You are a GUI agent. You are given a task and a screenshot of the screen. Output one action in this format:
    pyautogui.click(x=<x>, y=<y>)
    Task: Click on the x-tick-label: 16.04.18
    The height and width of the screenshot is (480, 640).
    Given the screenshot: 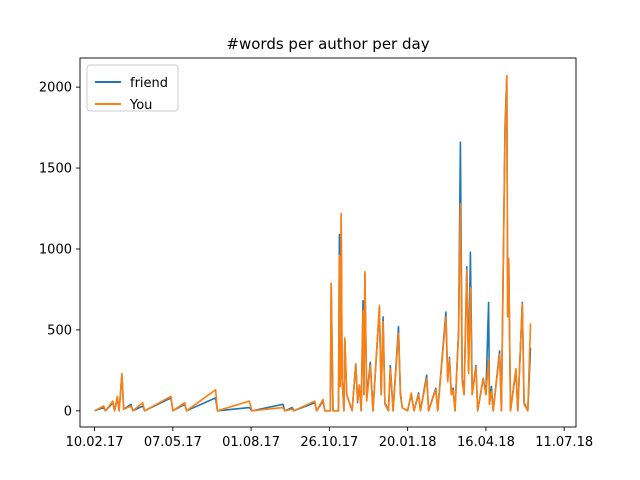 What is the action you would take?
    pyautogui.click(x=486, y=442)
    